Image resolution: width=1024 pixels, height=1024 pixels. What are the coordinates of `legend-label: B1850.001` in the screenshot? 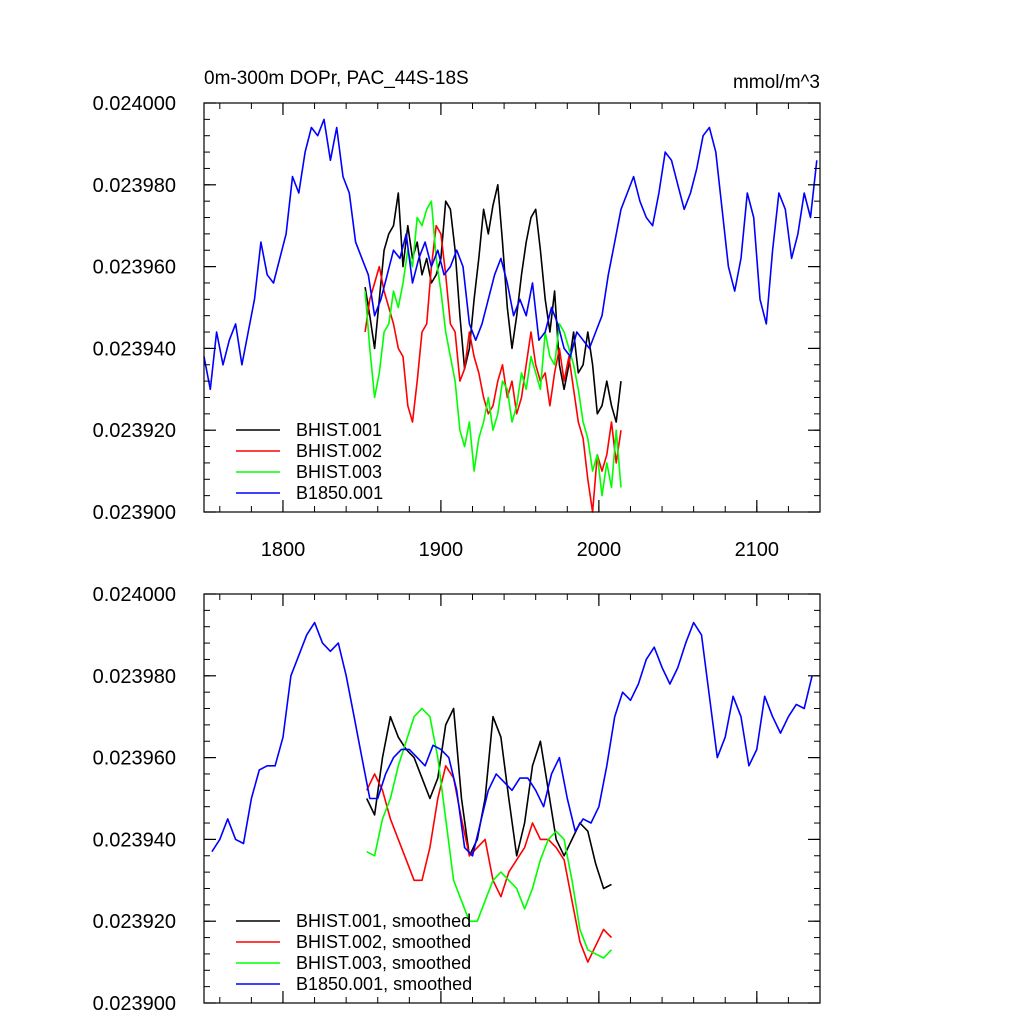 It's located at (339, 493).